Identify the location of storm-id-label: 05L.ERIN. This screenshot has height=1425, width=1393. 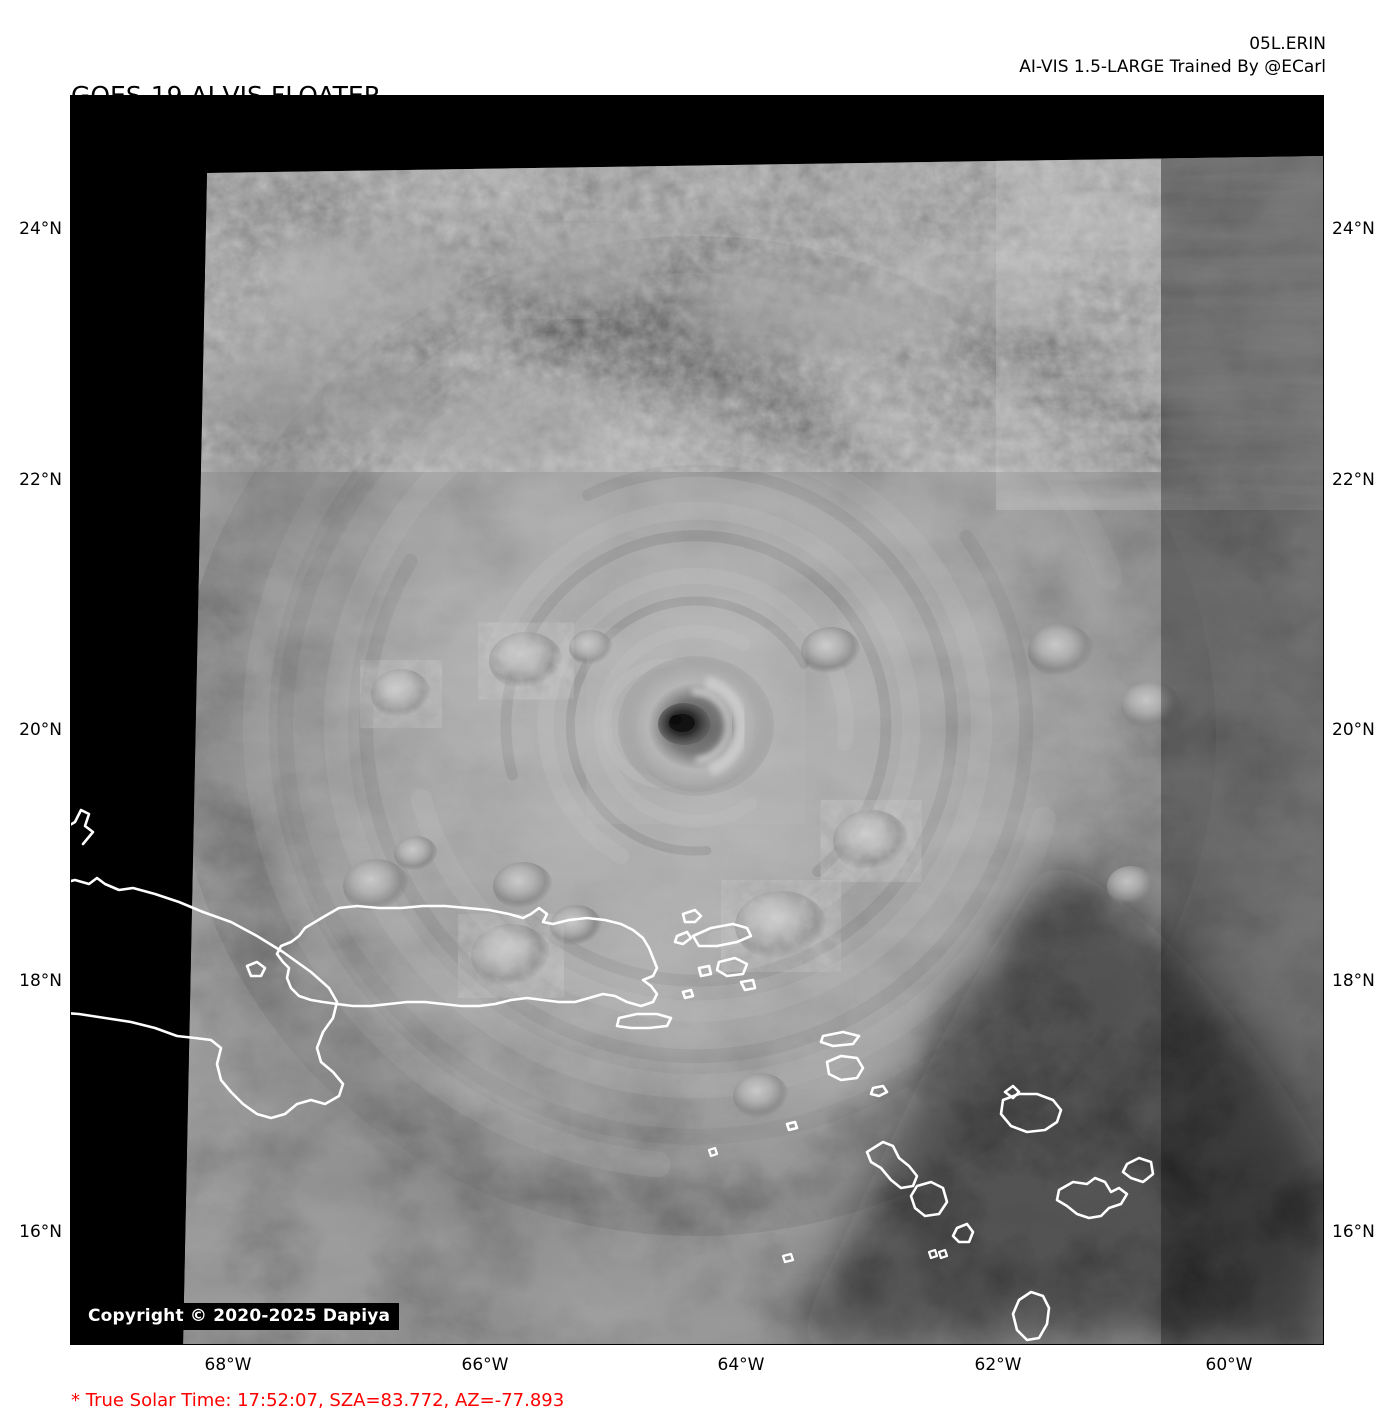
(1287, 44).